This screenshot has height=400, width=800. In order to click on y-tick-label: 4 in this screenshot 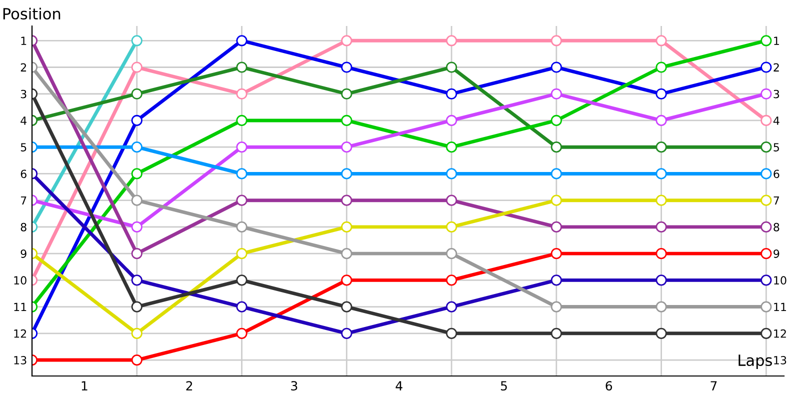, I will do `click(23, 120)`.